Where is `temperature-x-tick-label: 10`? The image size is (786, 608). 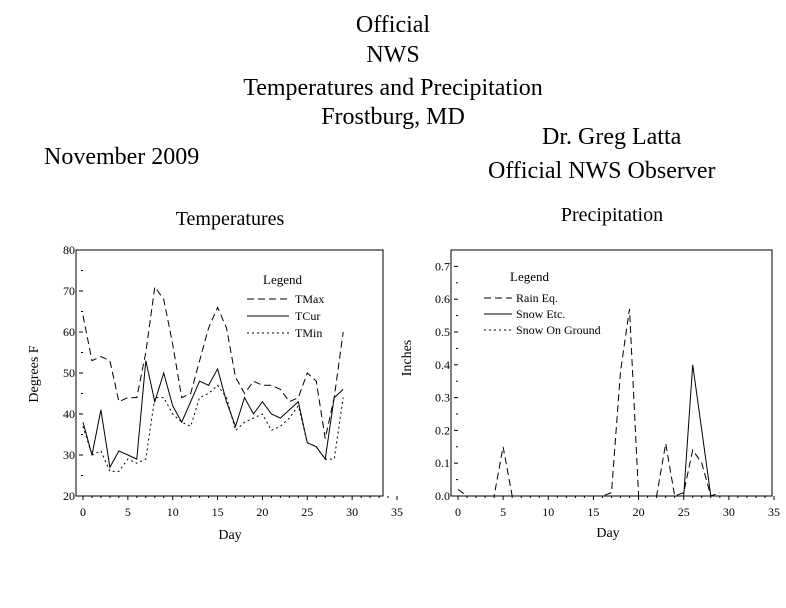 temperature-x-tick-label: 10 is located at coordinates (173, 512).